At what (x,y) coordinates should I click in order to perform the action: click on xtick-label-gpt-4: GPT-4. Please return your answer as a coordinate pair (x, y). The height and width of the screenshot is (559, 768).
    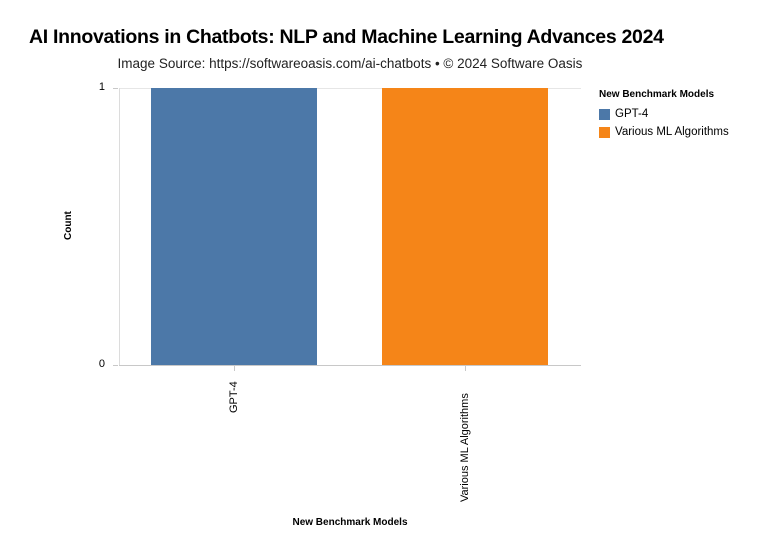
    Looking at the image, I should click on (234, 397).